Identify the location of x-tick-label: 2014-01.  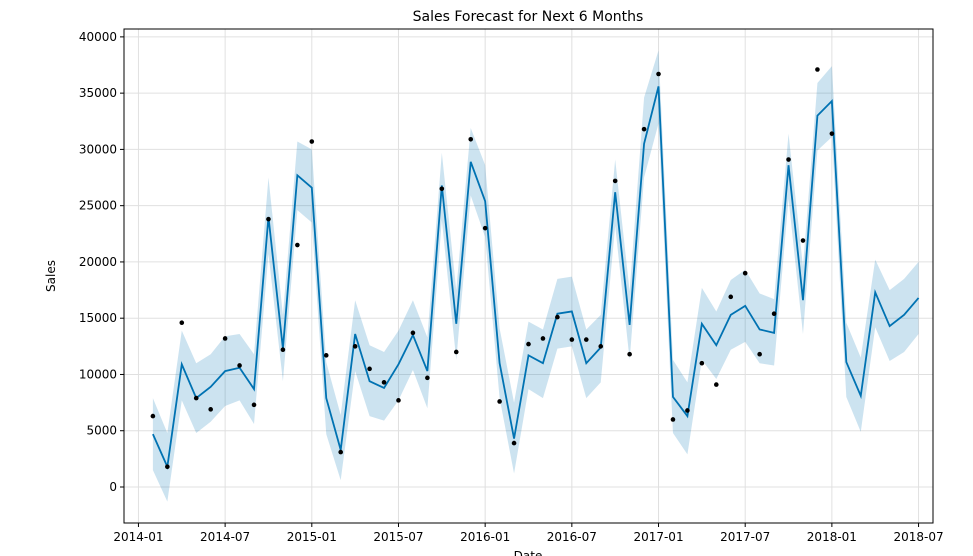
(138, 537).